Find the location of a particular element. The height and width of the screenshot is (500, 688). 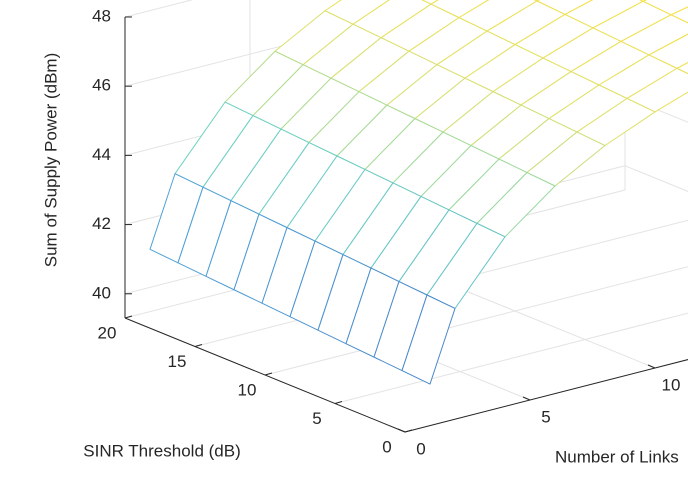

x-tick-label: 10 is located at coordinates (671, 384).